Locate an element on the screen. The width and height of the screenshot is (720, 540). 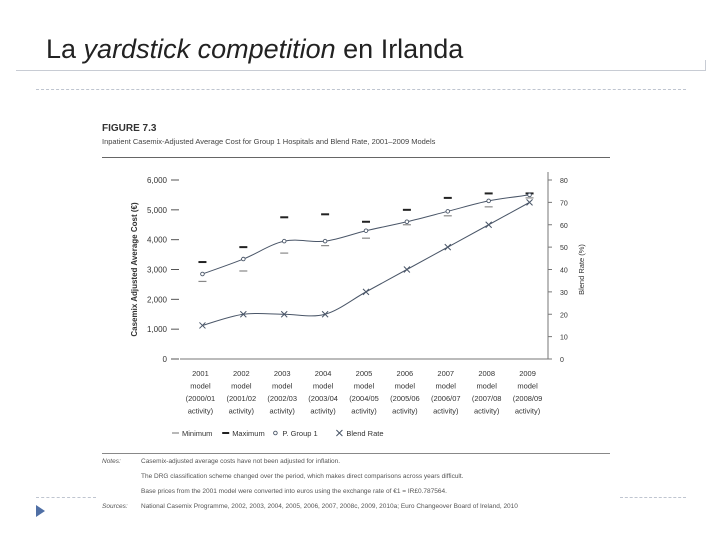
y-right-tick-label: 30 is located at coordinates (564, 293).